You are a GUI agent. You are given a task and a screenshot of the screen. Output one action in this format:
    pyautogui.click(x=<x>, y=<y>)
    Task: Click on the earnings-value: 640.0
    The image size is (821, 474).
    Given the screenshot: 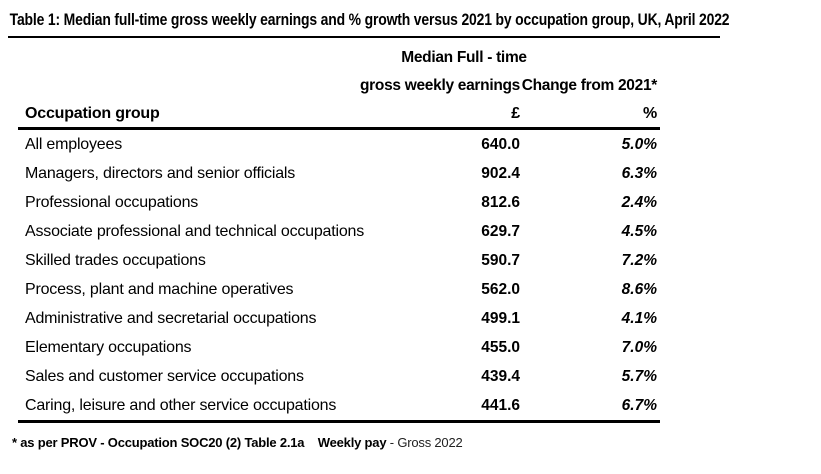 What is the action you would take?
    pyautogui.click(x=500, y=144)
    